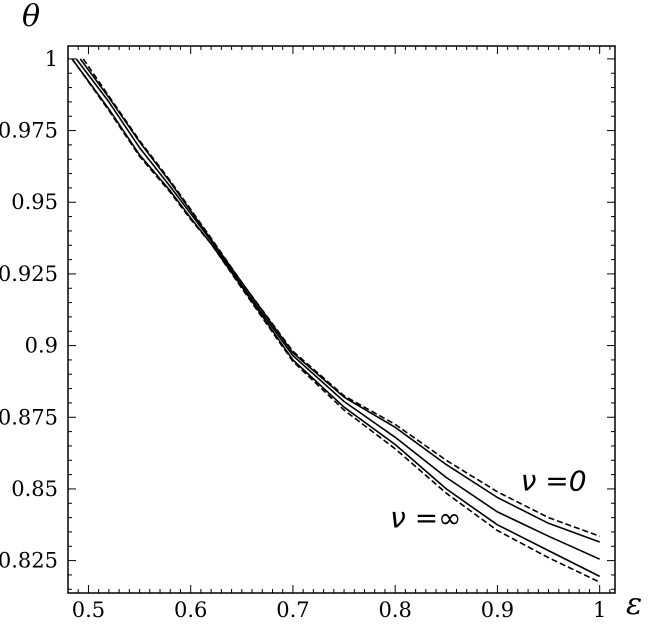  Describe the element at coordinates (29, 561) in the screenshot. I see `y-tick-label: 0.825` at that location.